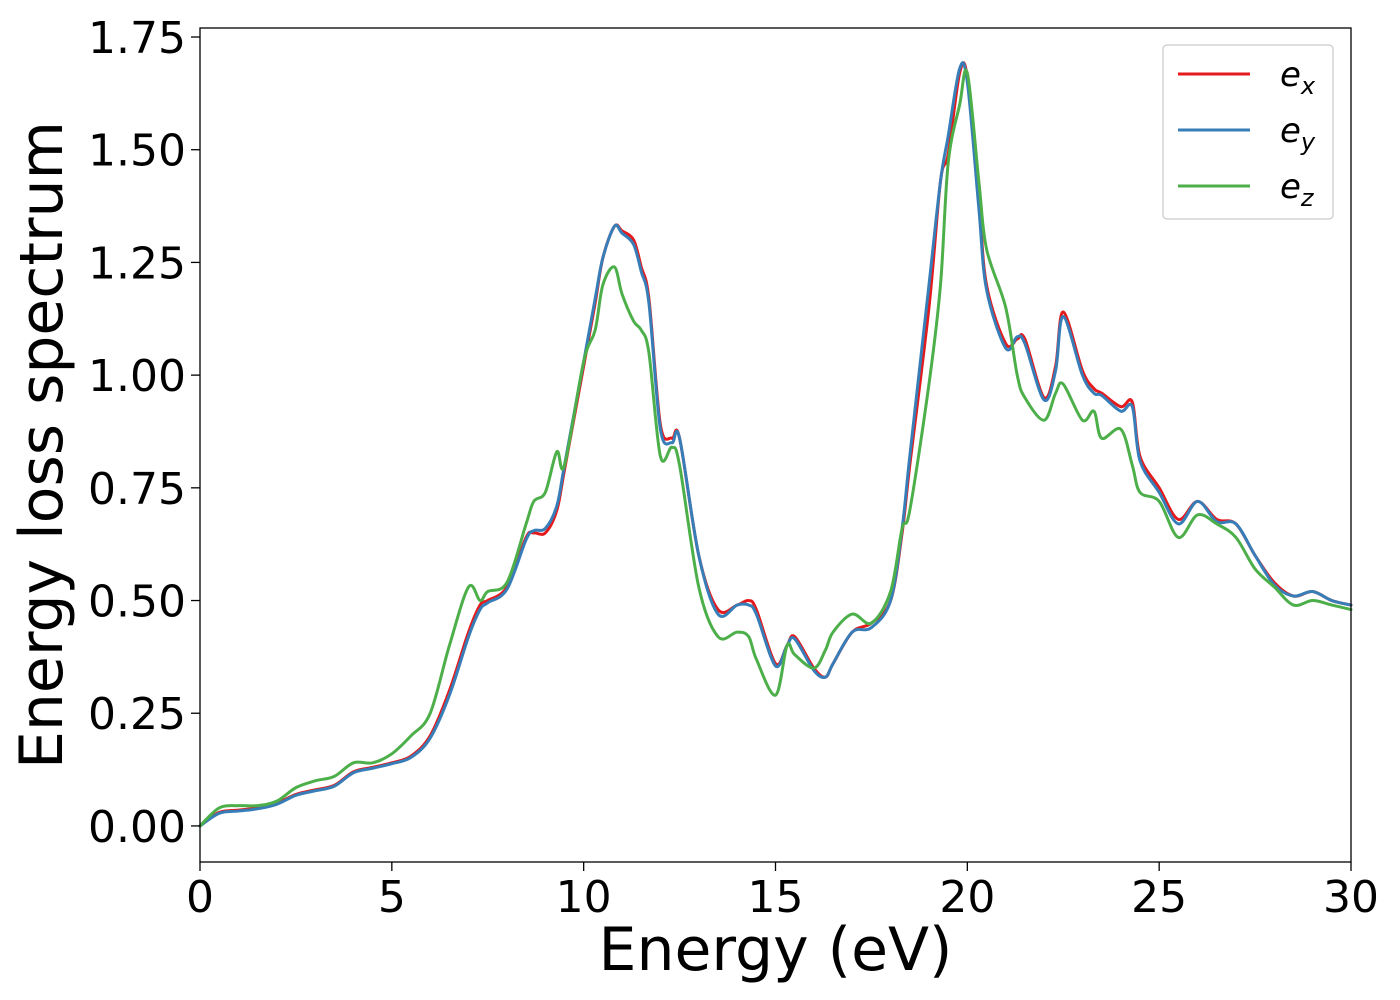 The width and height of the screenshot is (1400, 1000). What do you see at coordinates (137, 489) in the screenshot?
I see `y-tick-label: 0.75` at bounding box center [137, 489].